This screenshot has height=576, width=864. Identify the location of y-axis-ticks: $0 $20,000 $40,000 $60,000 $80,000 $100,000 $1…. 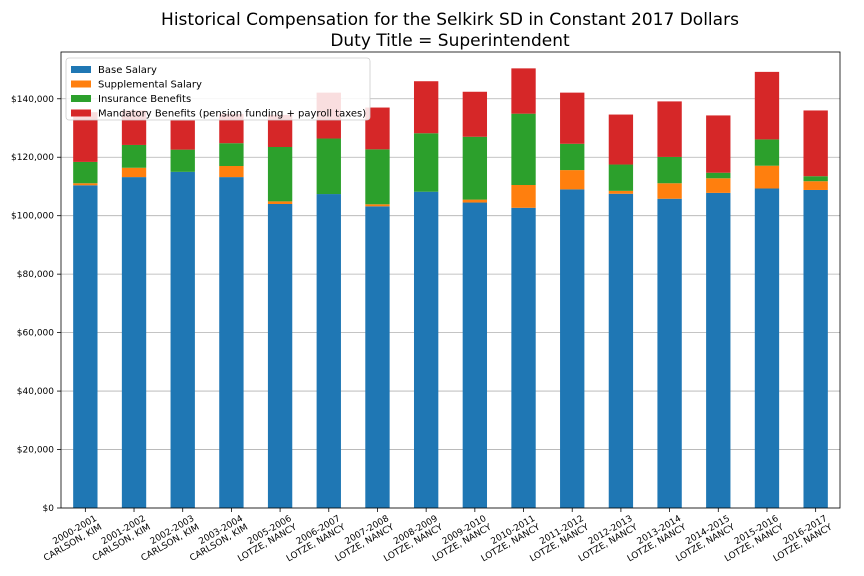
(36, 304).